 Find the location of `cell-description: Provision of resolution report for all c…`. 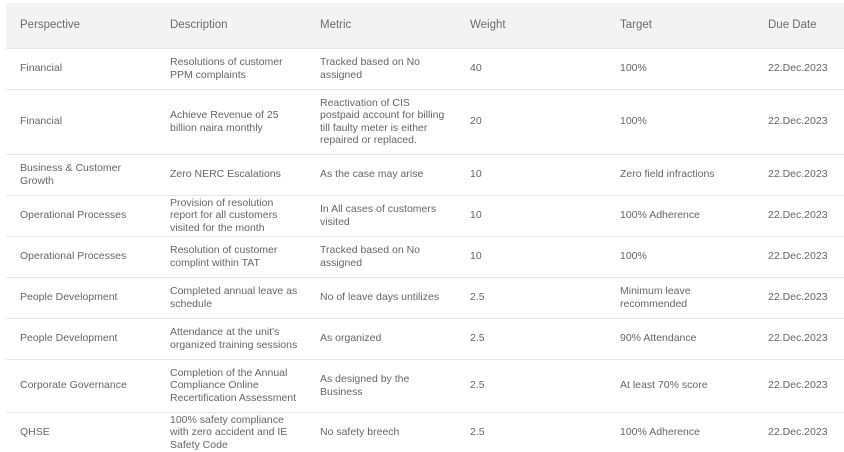

cell-description: Provision of resolution report for all c… is located at coordinates (231, 215).